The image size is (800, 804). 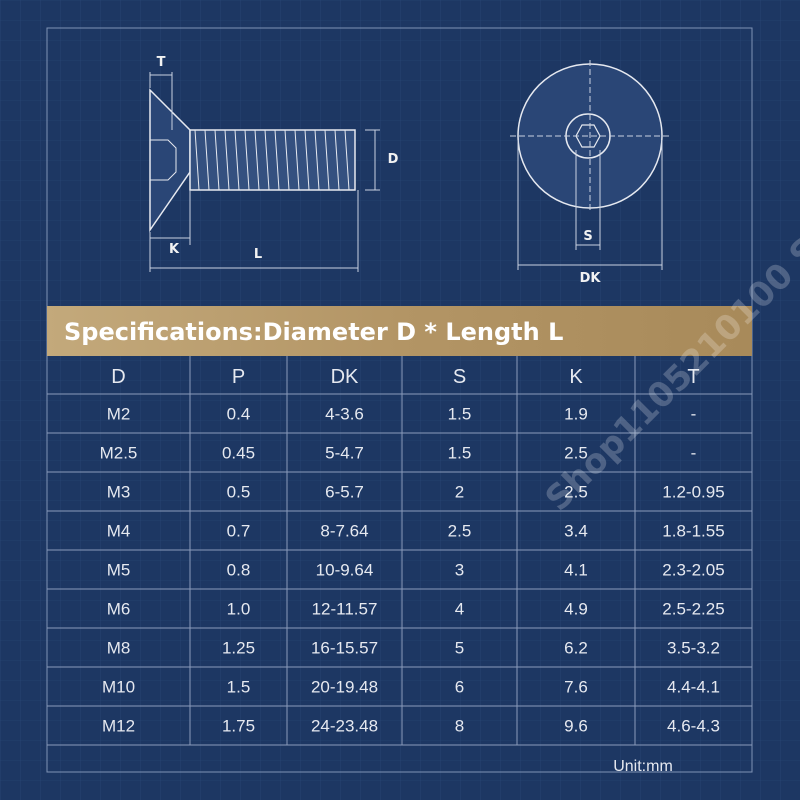 I want to click on table-cell: 0.7, so click(x=239, y=531).